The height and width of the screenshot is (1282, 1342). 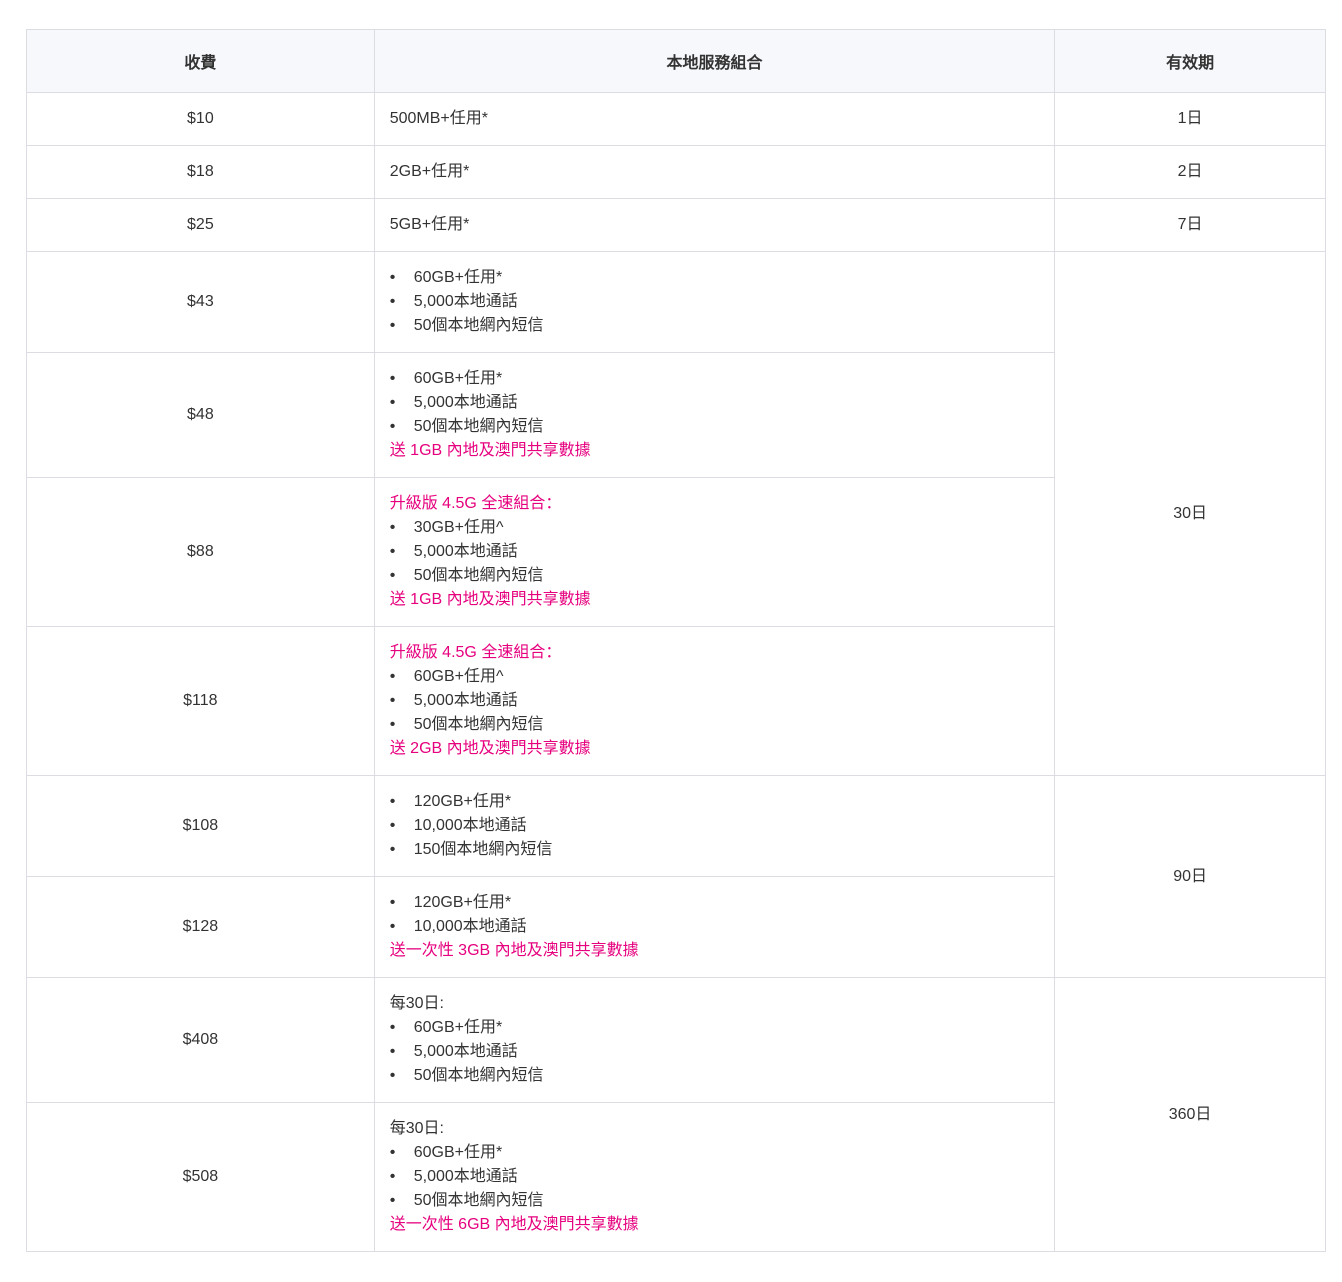 I want to click on price-cell: $88, so click(x=200, y=552).